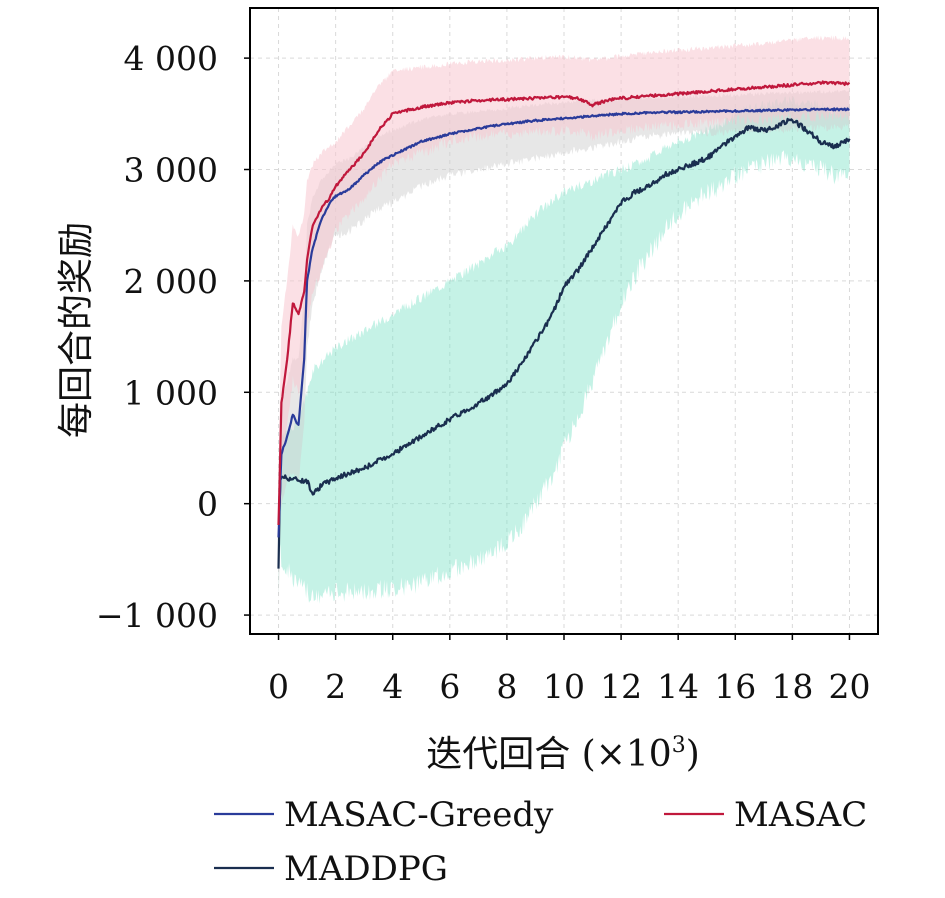 This screenshot has height=898, width=945. Describe the element at coordinates (679, 745) in the screenshot. I see `x-axis-title-exponent: 3` at that location.